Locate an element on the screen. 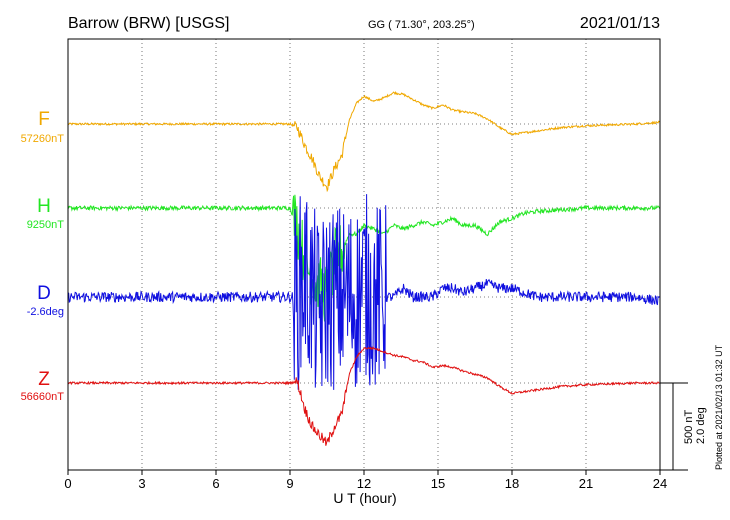 The width and height of the screenshot is (730, 520). x-axis: 0 3 6 9 12 15 18 21 24 is located at coordinates (365, 480).